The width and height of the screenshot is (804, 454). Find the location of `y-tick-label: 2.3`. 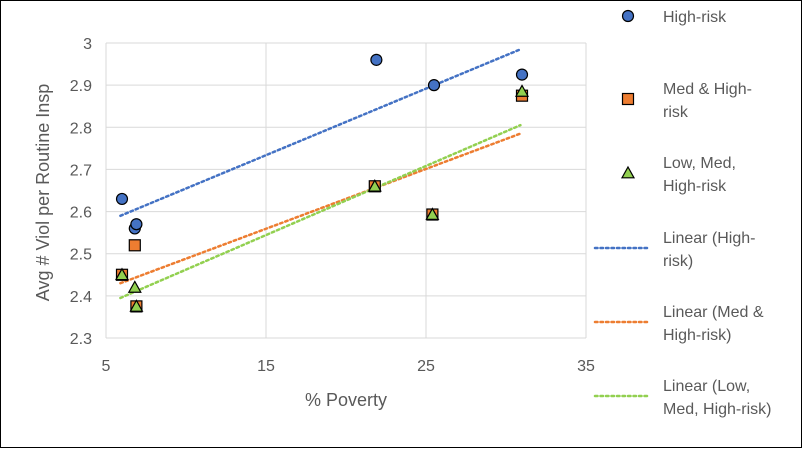

y-tick-label: 2.3 is located at coordinates (81, 339).